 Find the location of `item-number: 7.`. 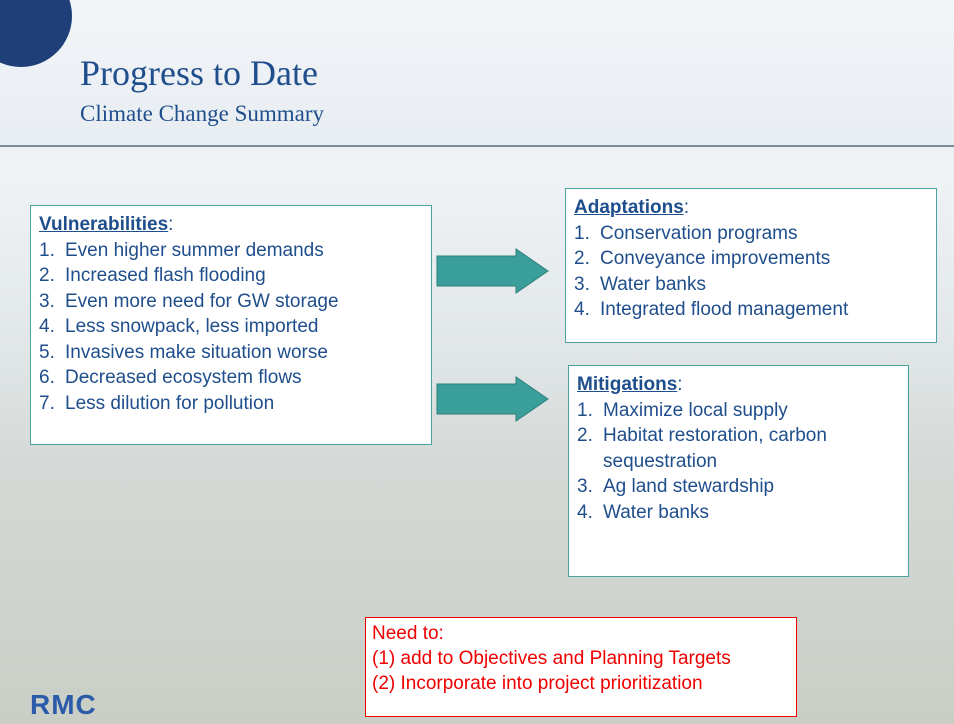

item-number: 7. is located at coordinates (47, 403).